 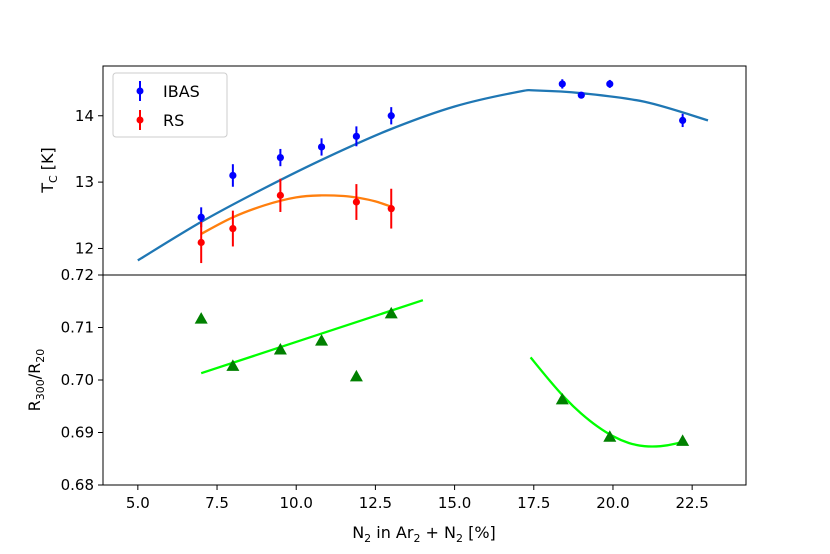 I want to click on top-y-tick-label: 14, so click(x=84, y=116).